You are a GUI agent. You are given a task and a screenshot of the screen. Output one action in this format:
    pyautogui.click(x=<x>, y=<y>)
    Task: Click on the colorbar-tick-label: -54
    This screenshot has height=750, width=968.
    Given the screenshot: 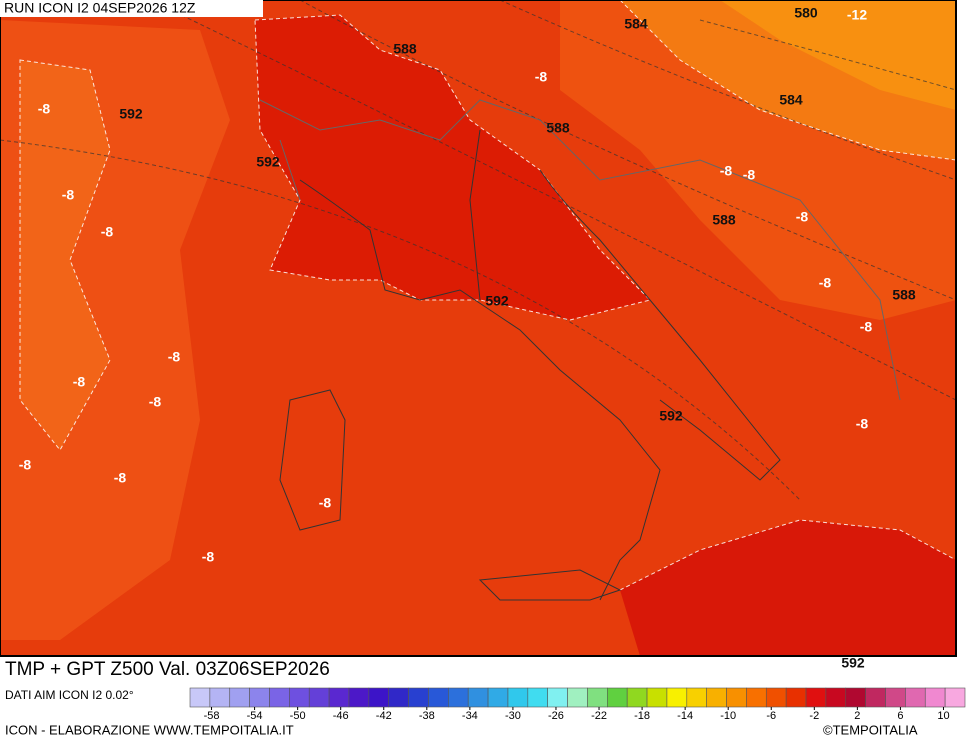 What is the action you would take?
    pyautogui.click(x=255, y=716)
    